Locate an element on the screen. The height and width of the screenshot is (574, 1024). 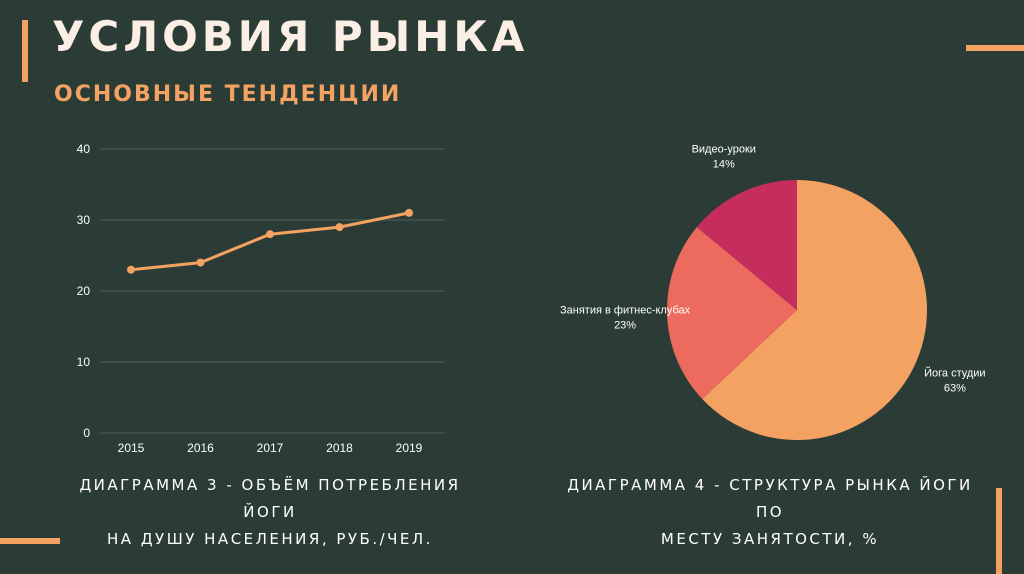
accent-bar-right-top is located at coordinates (995, 48).